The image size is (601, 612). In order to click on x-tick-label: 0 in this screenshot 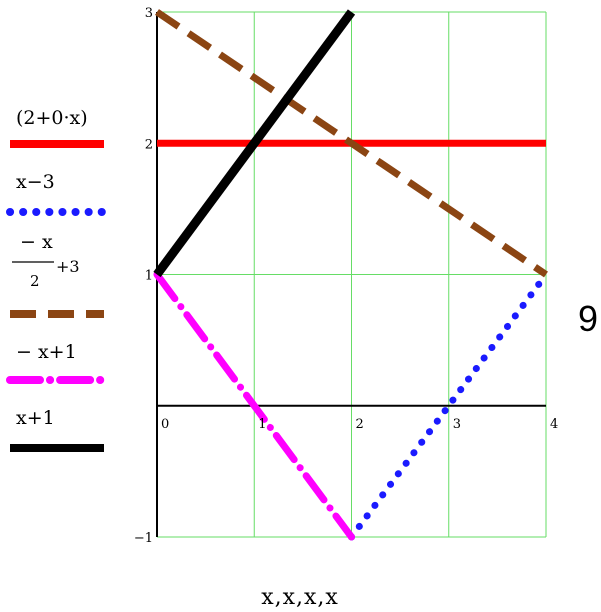, I will do `click(165, 424)`.